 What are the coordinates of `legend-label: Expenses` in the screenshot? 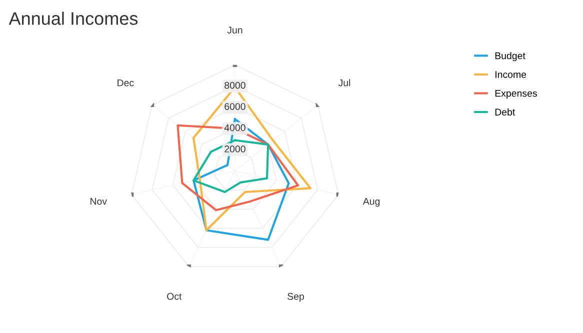 It's located at (516, 94).